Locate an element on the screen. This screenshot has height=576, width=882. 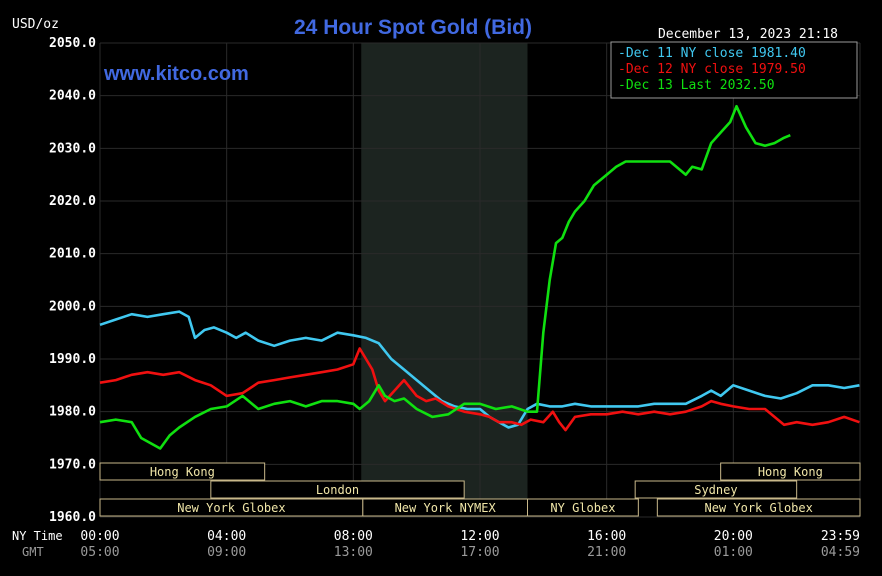
session-band: Sydney is located at coordinates (716, 489).